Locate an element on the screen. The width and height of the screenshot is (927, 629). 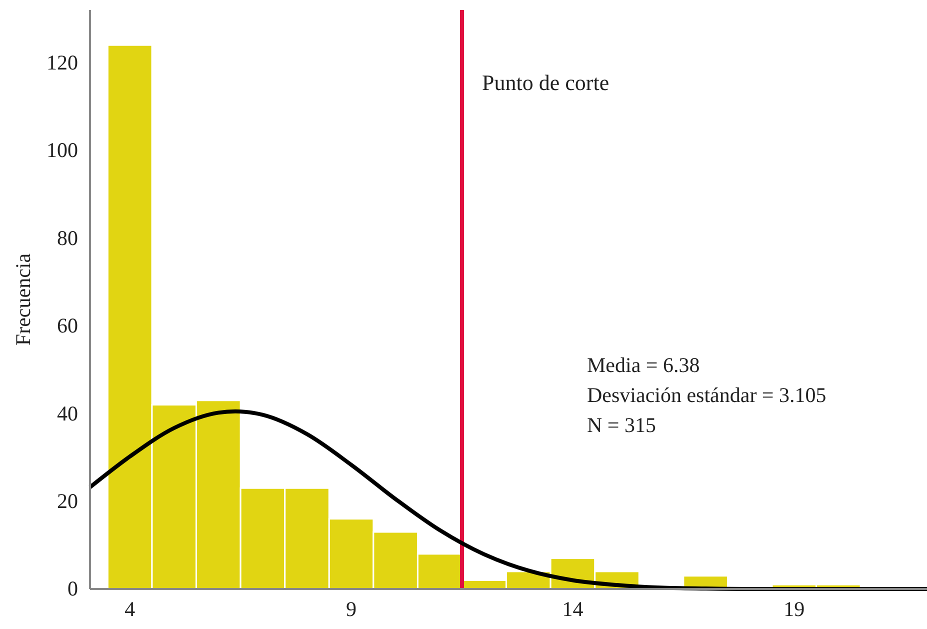
y-tick-label: 120 is located at coordinates (62, 62).